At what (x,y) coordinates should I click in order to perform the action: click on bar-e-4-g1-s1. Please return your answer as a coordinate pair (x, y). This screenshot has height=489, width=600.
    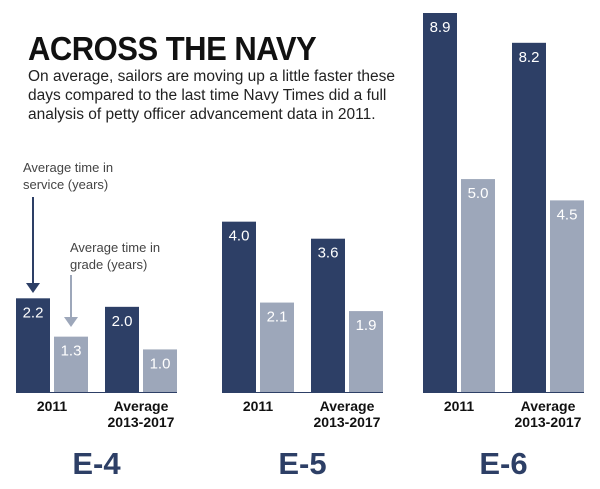
    Looking at the image, I should click on (33, 345).